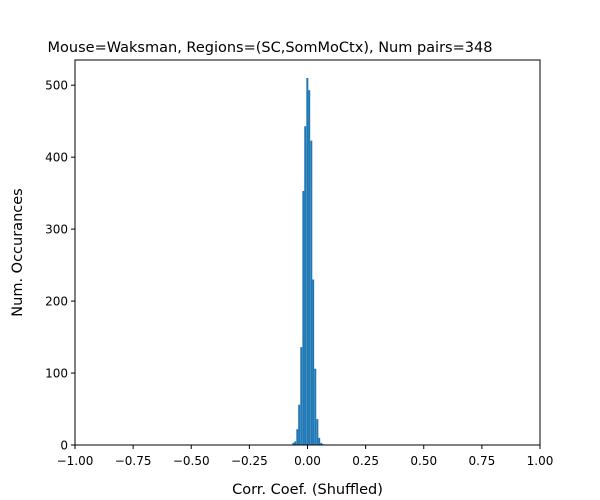 Image resolution: width=600 pixels, height=500 pixels. Describe the element at coordinates (18, 252) in the screenshot. I see `y-axis-label: Num. Occurances` at that location.